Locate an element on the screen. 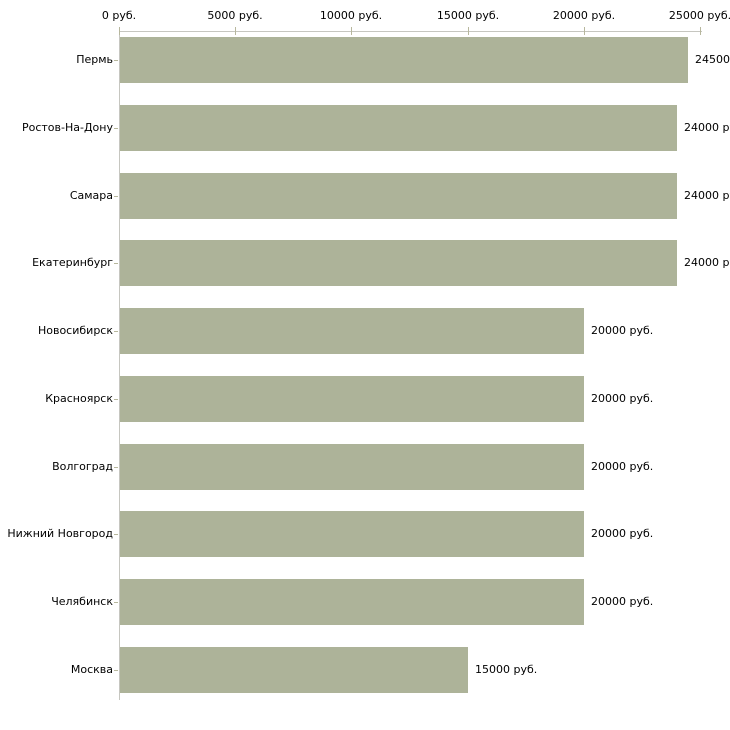 The width and height of the screenshot is (730, 730). x-axis-tick-label: 15000 руб. is located at coordinates (468, 15).